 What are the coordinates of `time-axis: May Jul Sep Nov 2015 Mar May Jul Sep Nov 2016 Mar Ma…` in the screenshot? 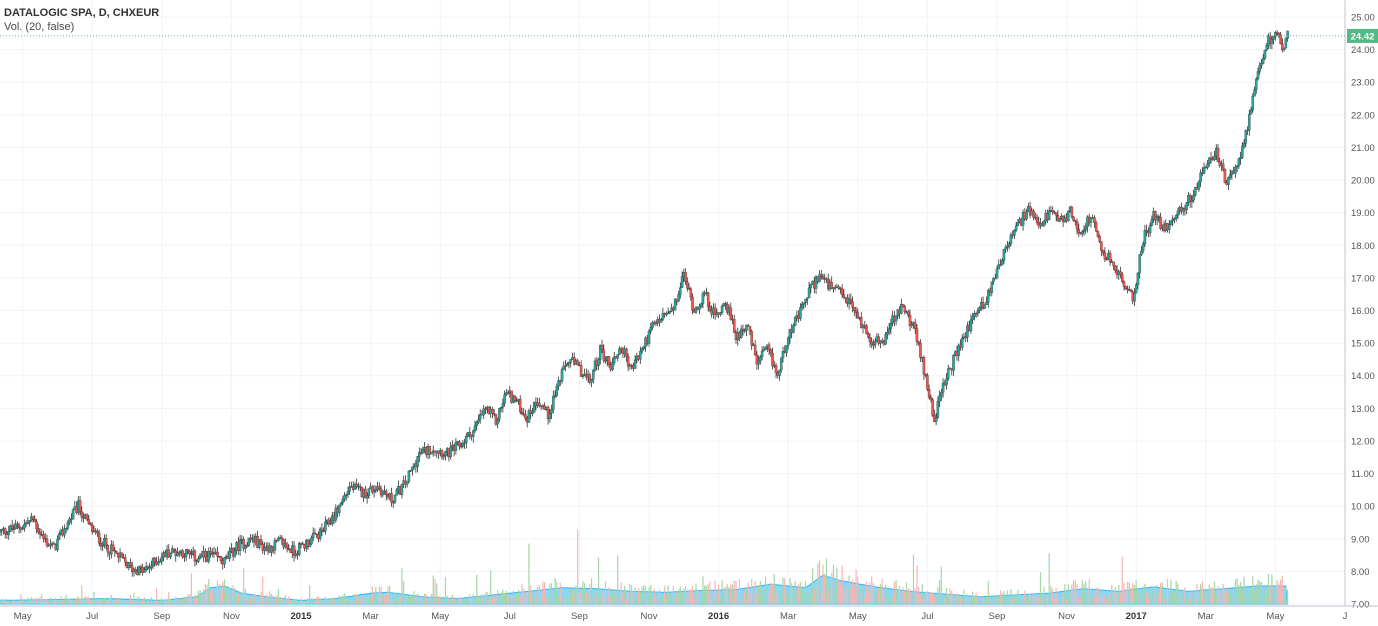 It's located at (689, 613).